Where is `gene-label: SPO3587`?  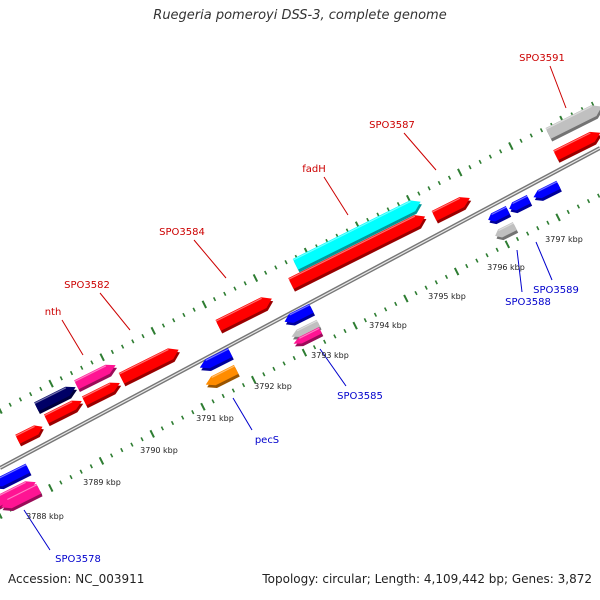 gene-label: SPO3587 is located at coordinates (392, 125).